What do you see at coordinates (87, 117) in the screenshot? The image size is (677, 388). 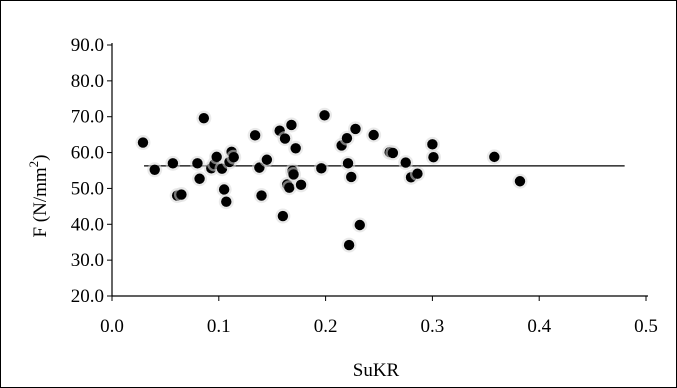 I see `y-tick-label: 70.0` at bounding box center [87, 117].